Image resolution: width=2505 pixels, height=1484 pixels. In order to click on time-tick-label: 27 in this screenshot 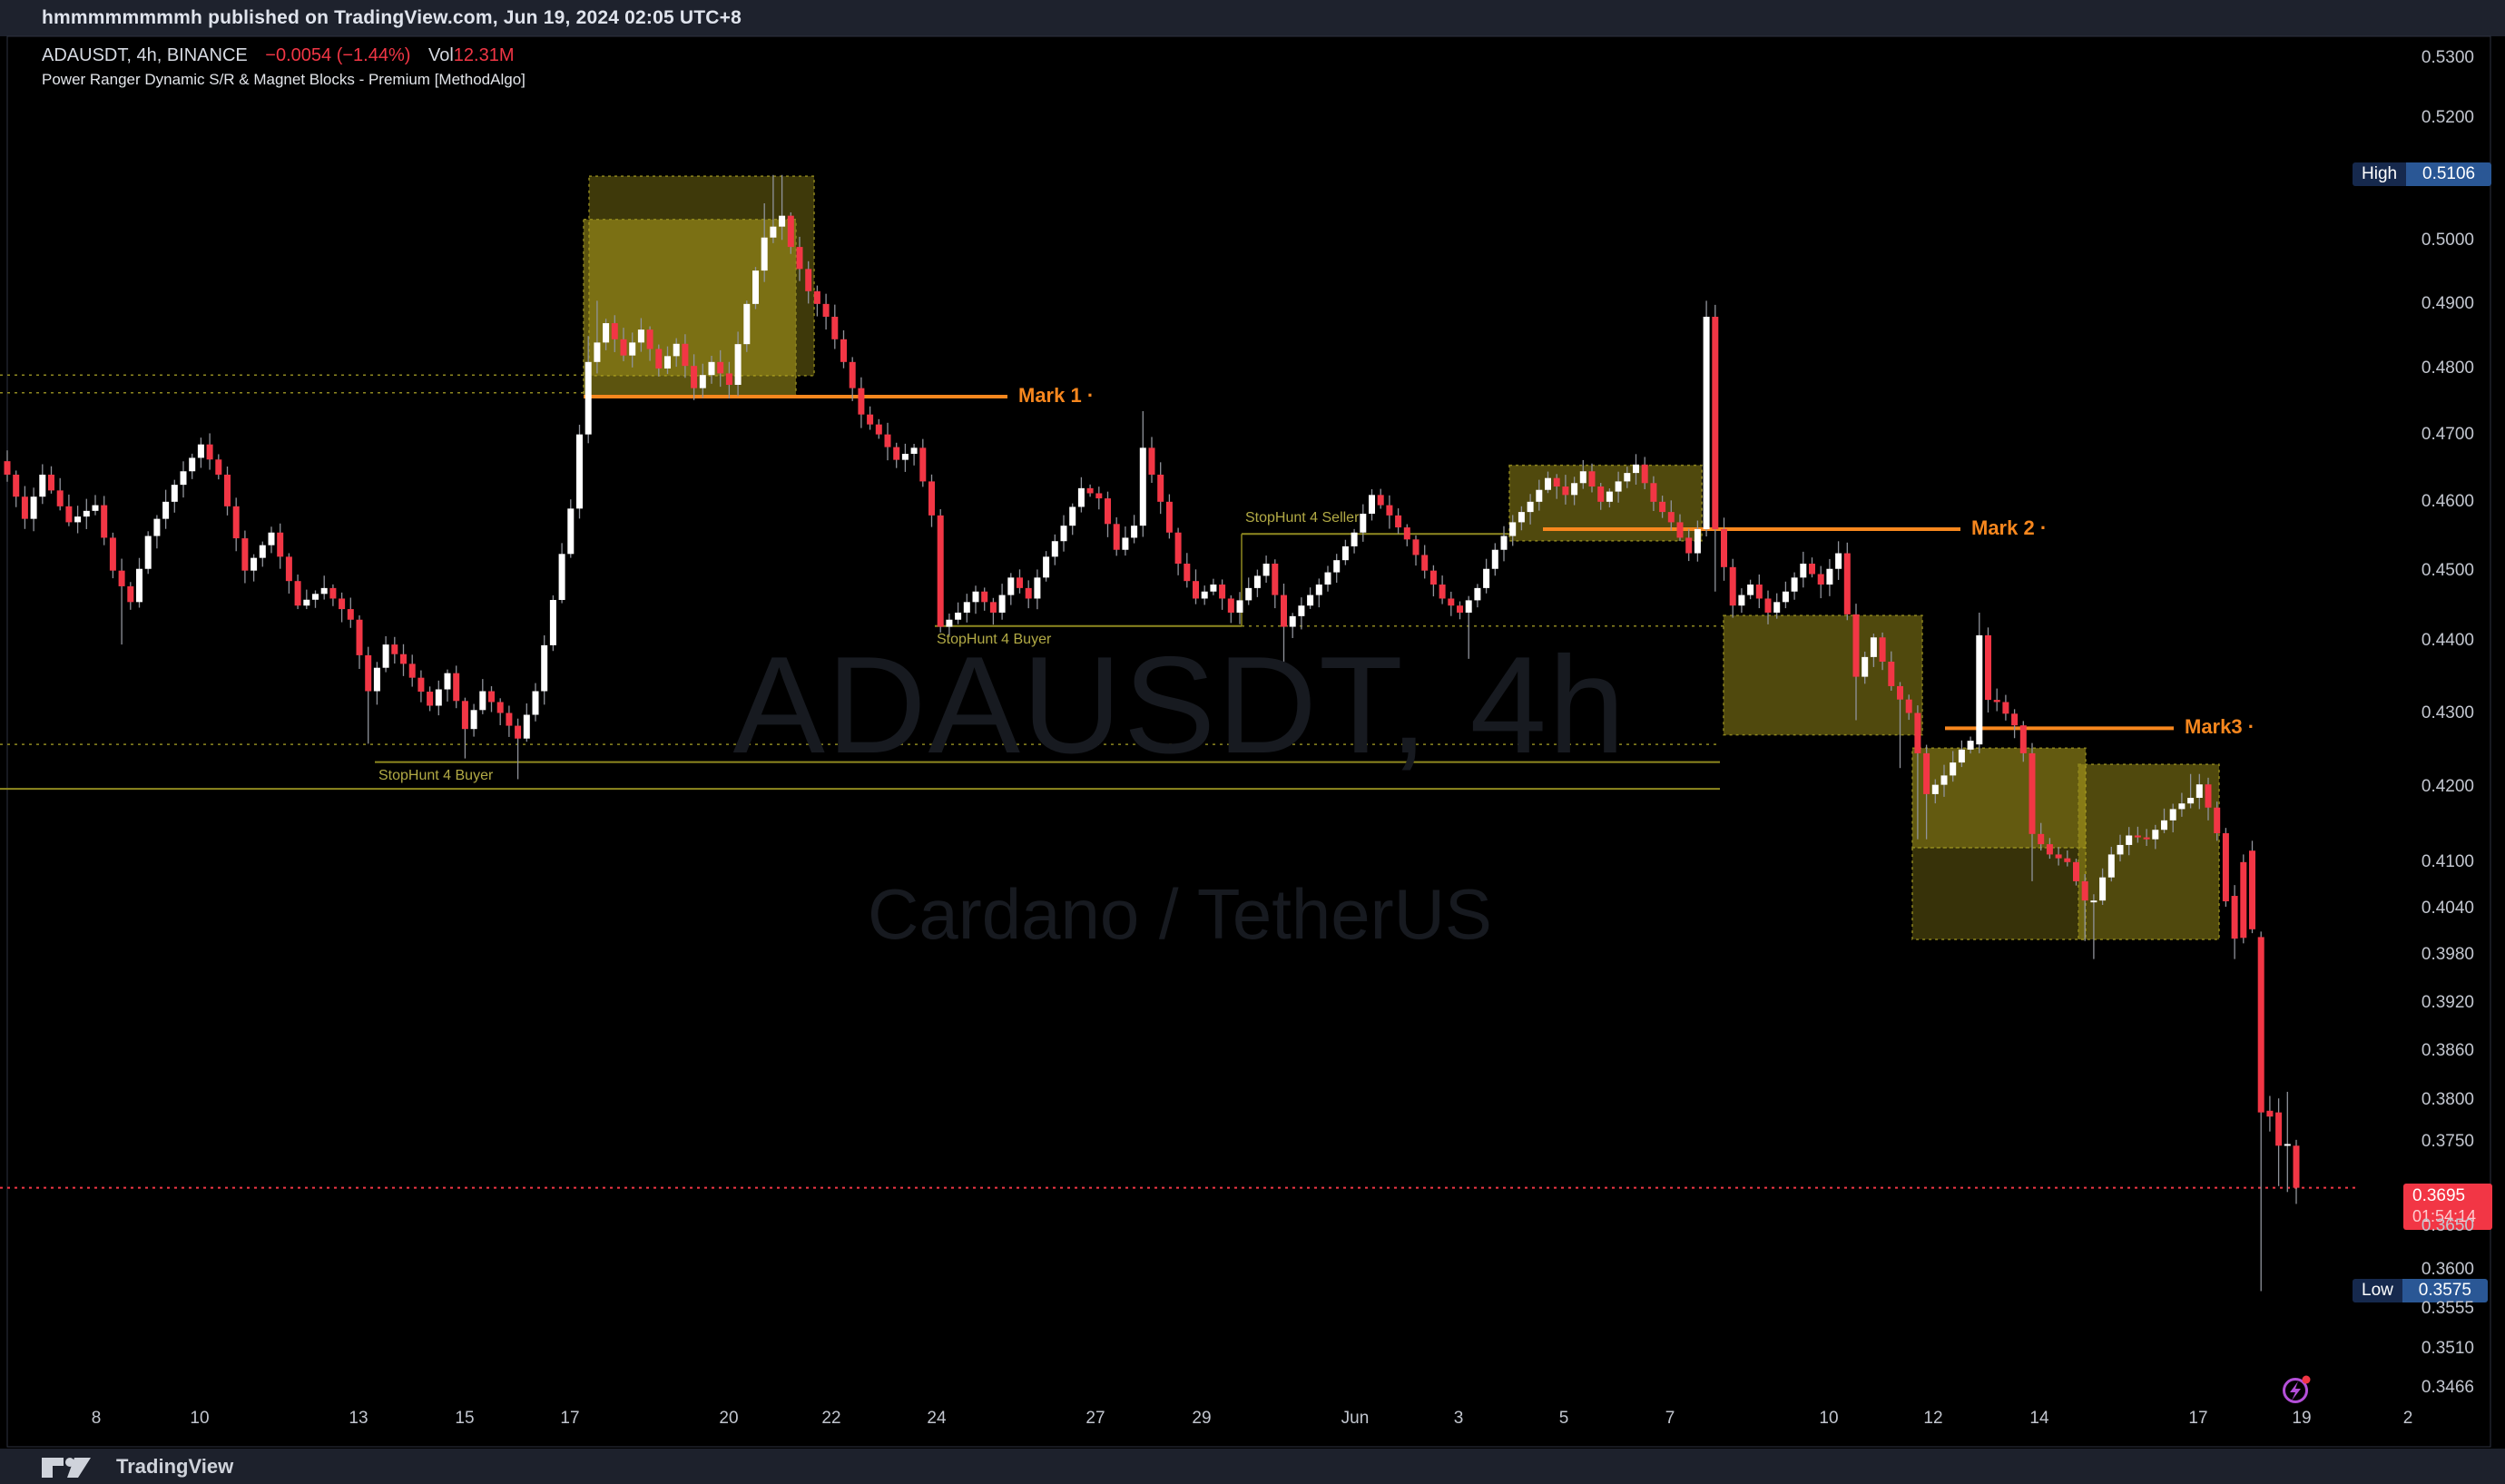, I will do `click(1095, 1418)`.